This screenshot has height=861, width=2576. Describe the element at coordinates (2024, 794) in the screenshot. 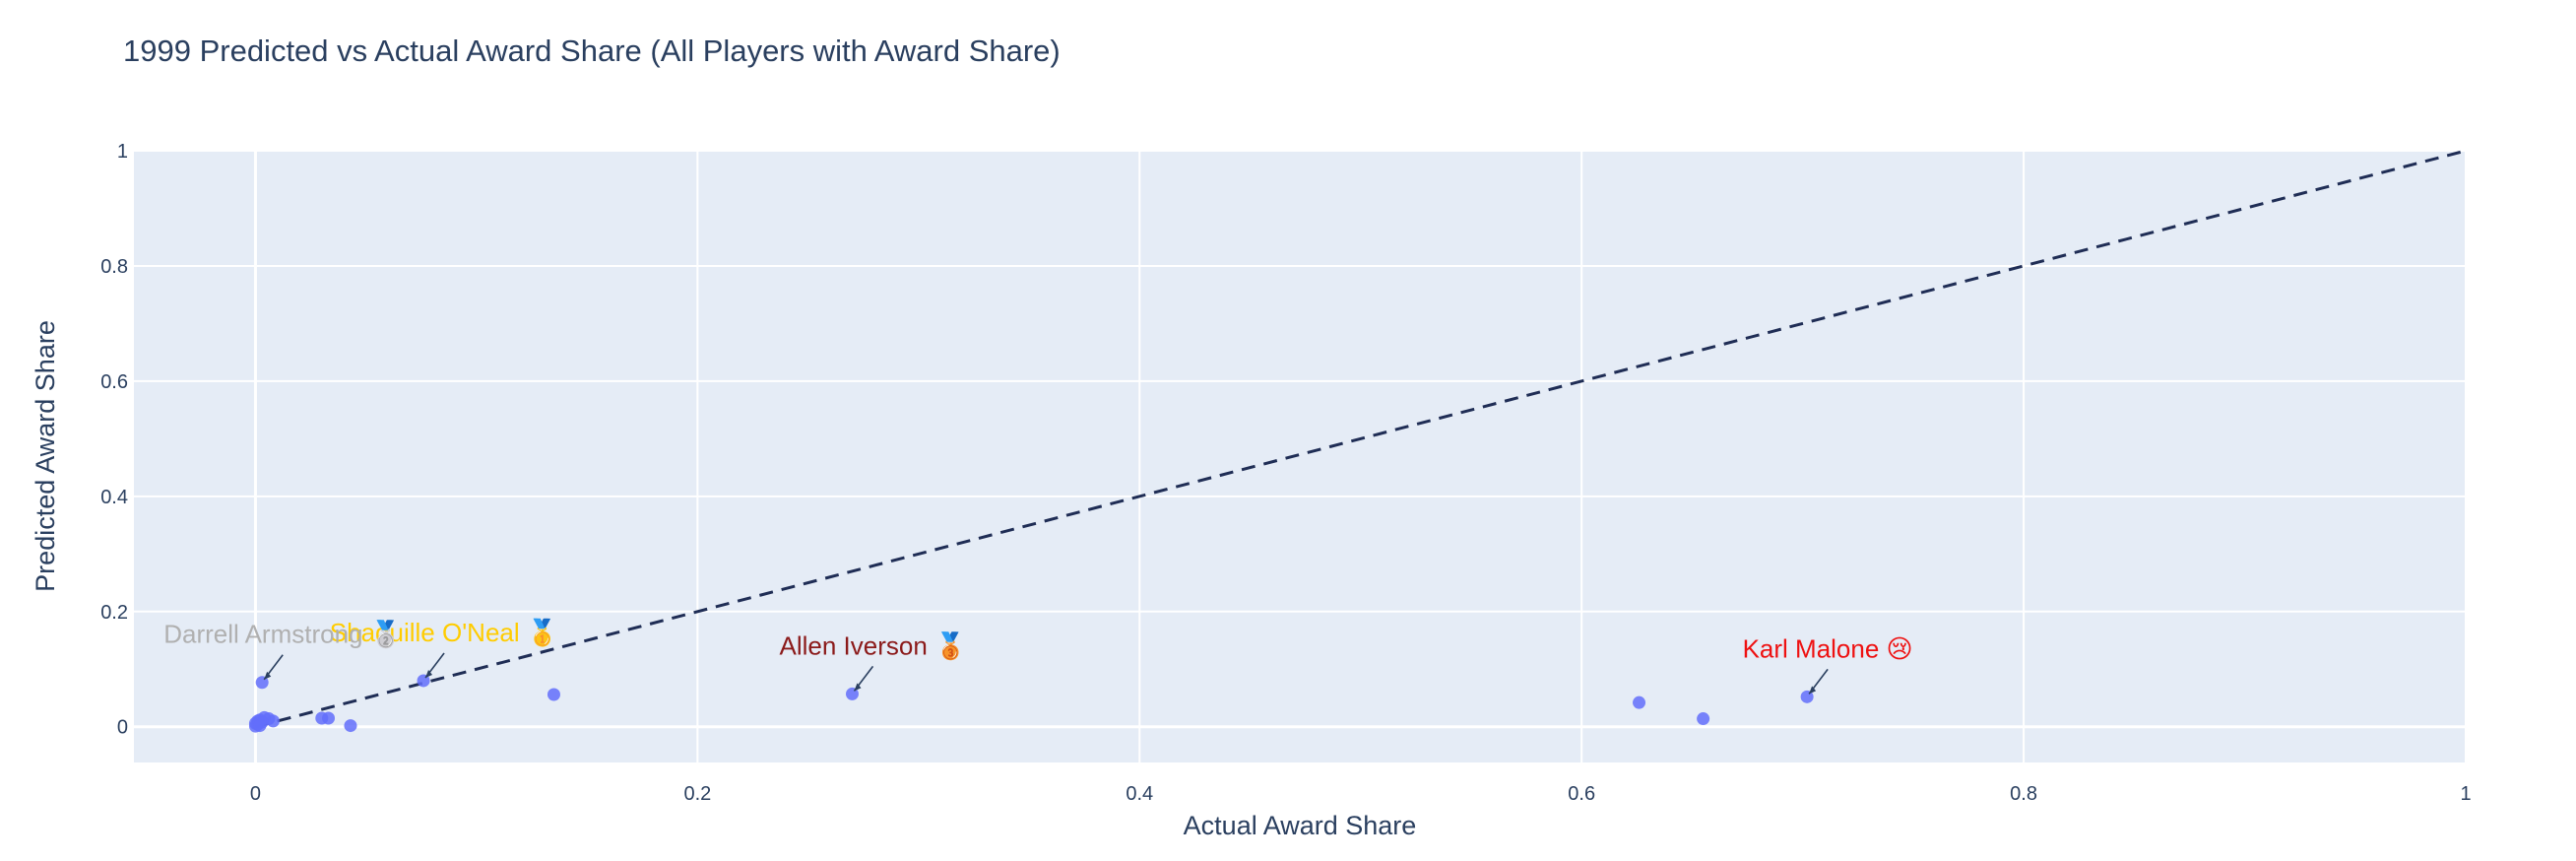

I see `x-tick-label: 0.8` at that location.